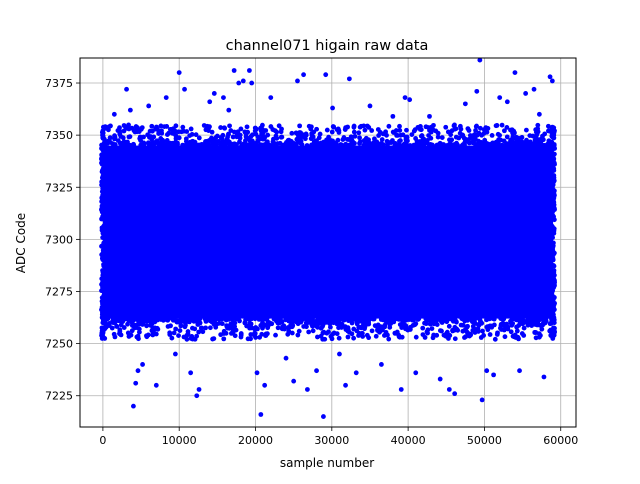  What do you see at coordinates (59, 396) in the screenshot?
I see `y-tick-label: 7225` at bounding box center [59, 396].